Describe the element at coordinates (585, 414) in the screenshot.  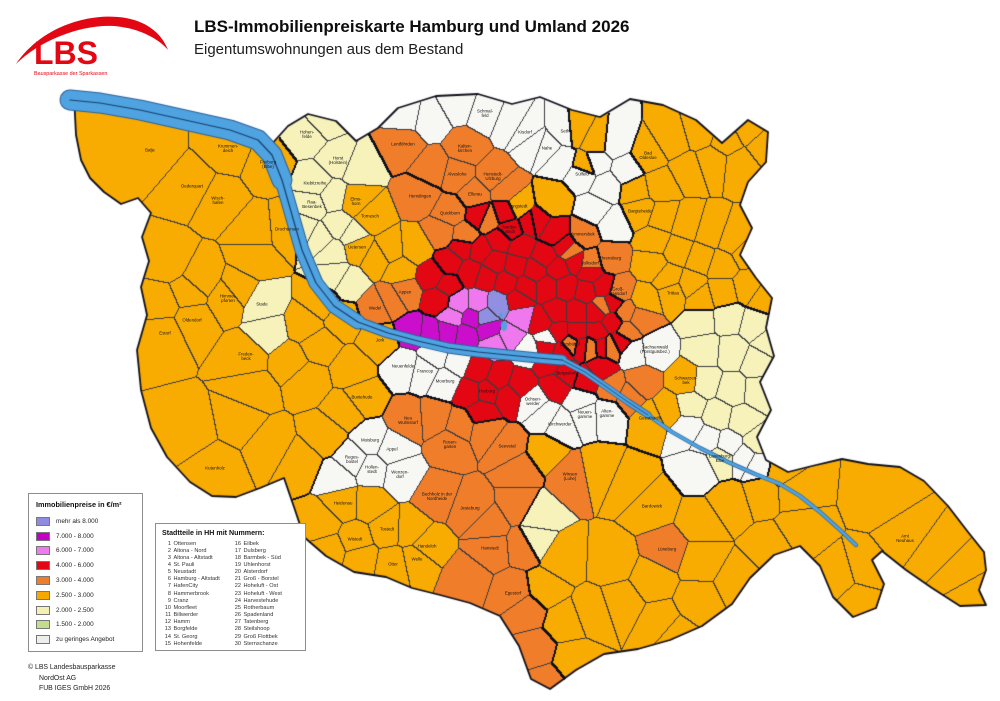
I see `region-label: Neuen-gamme` at that location.